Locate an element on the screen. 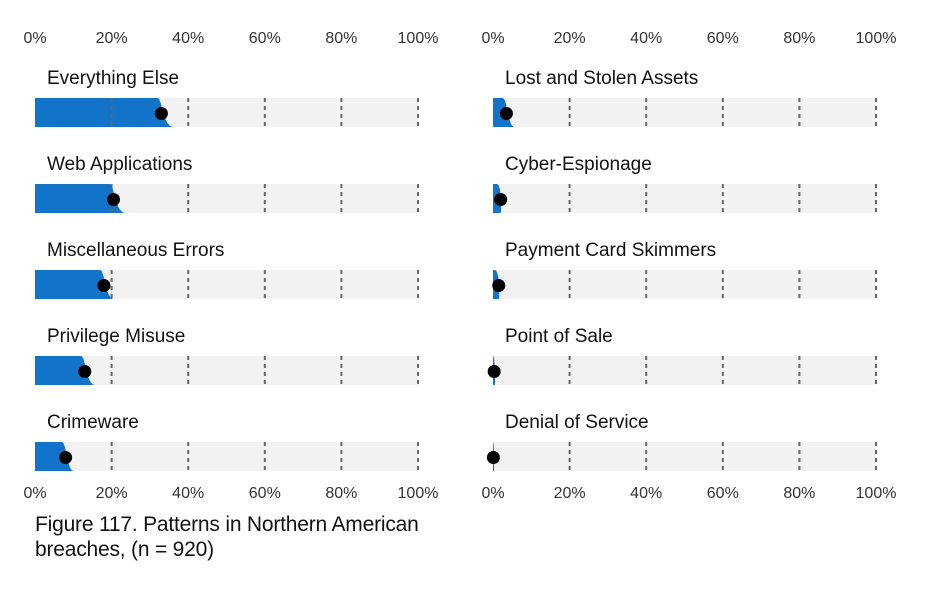  category-label-2-3: Payment Card Skimmers is located at coordinates (610, 250).